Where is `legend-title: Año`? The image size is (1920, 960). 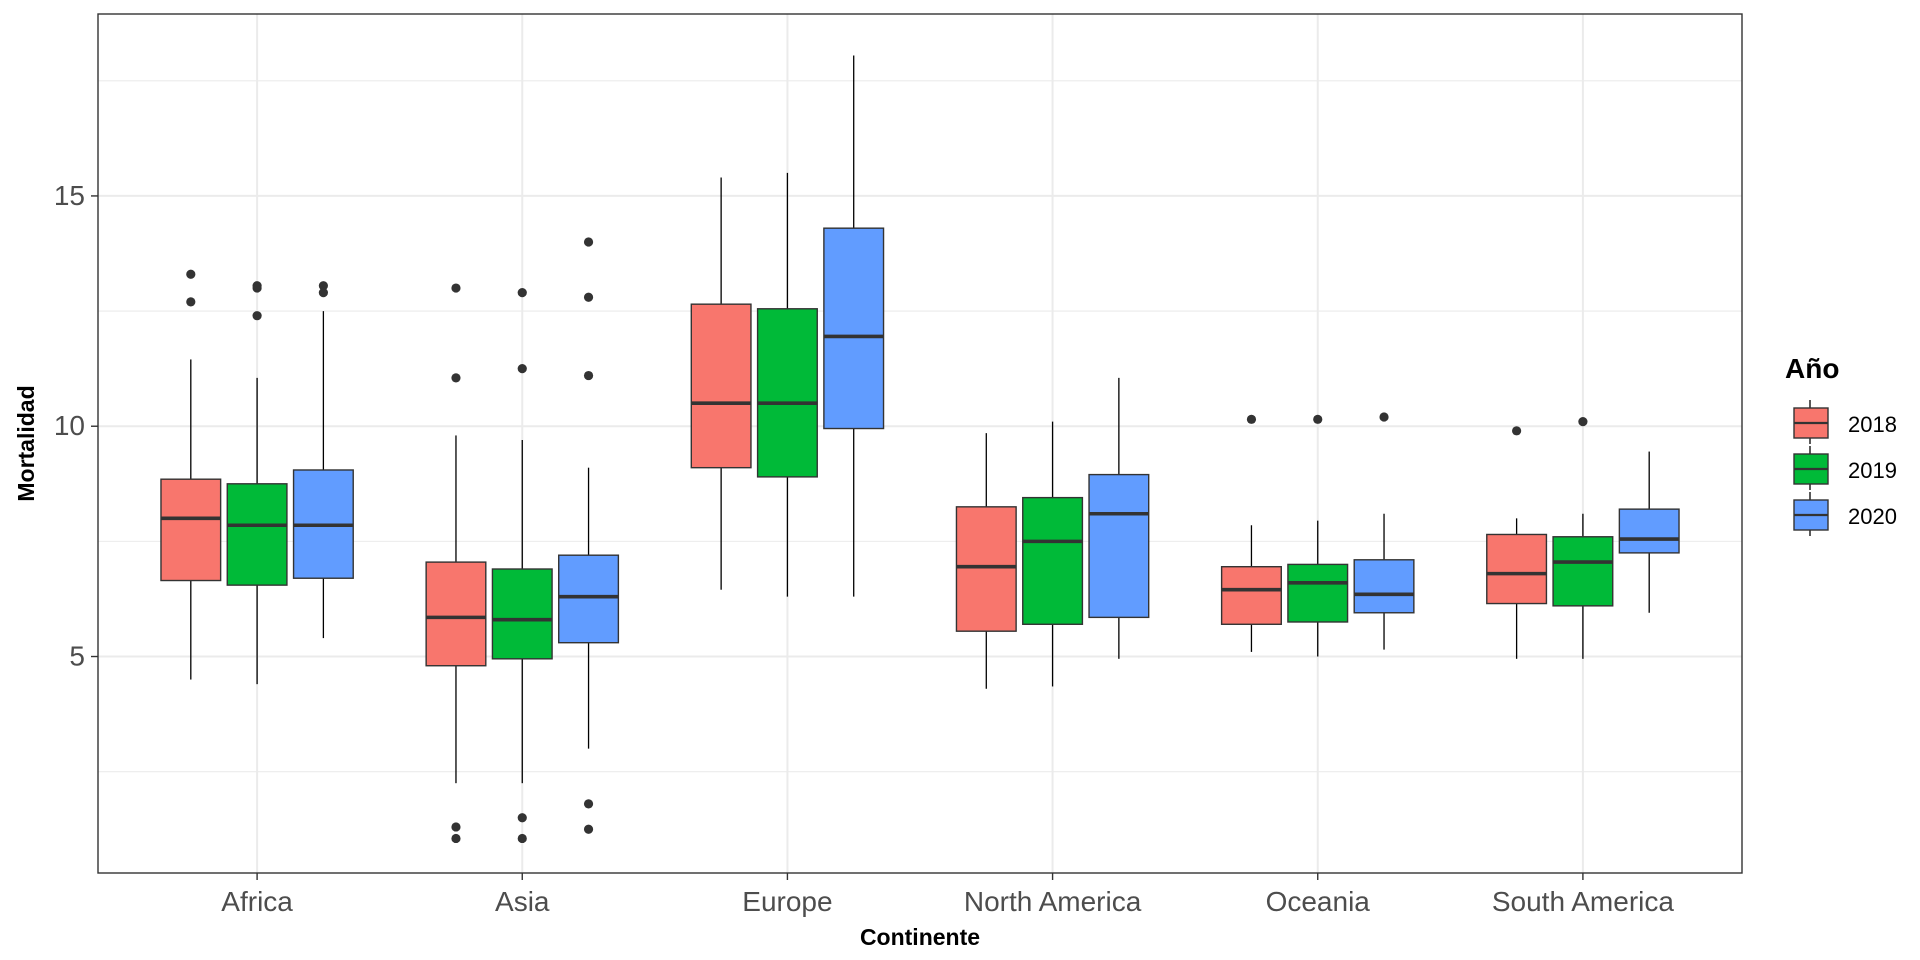 legend-title: Año is located at coordinates (1812, 368).